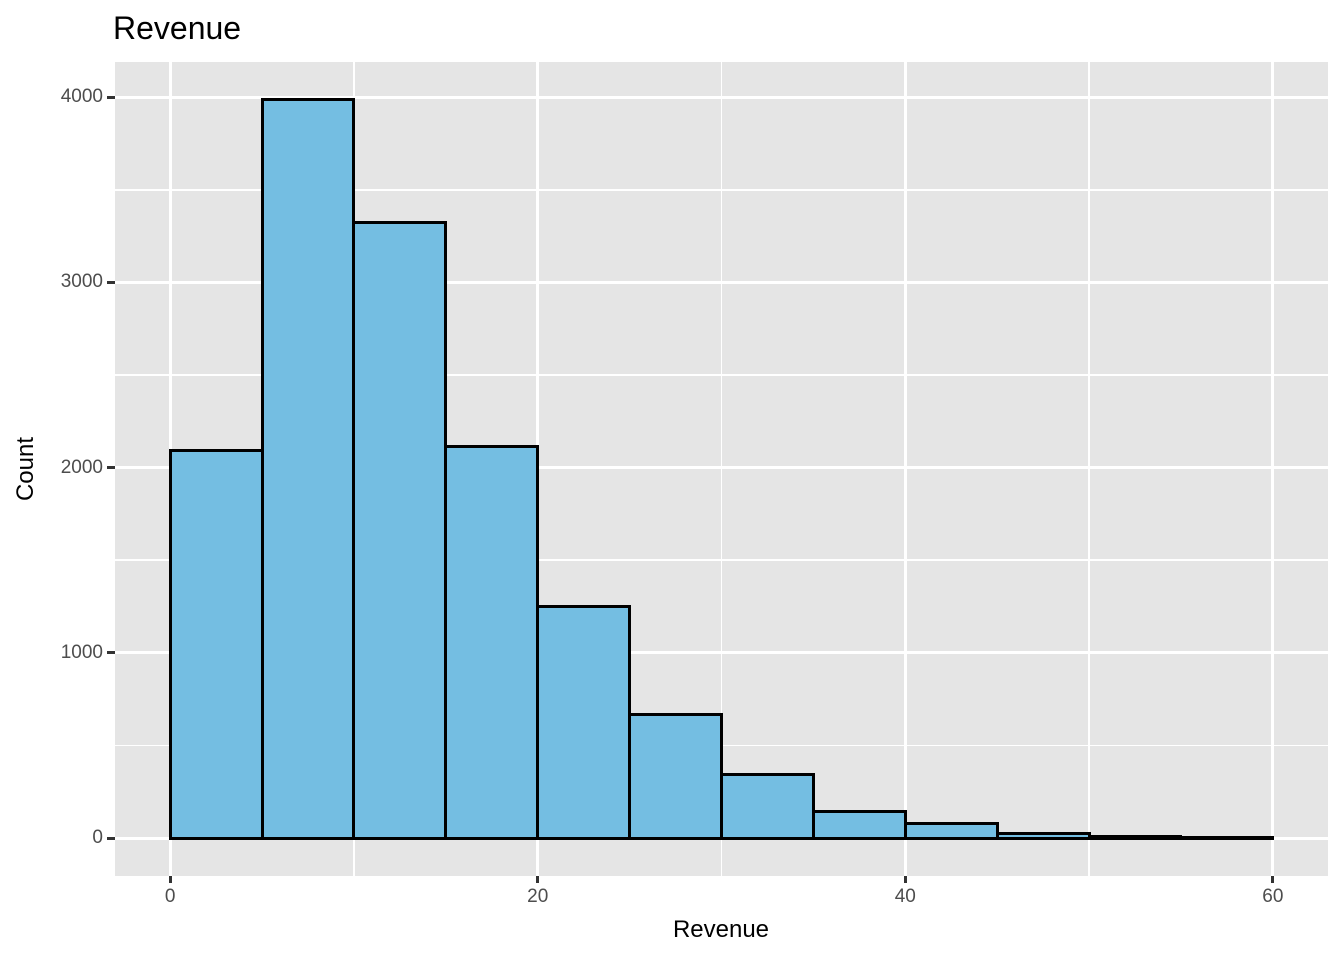 This screenshot has width=1344, height=960. Describe the element at coordinates (81, 467) in the screenshot. I see `y-tick-label: 2000` at that location.